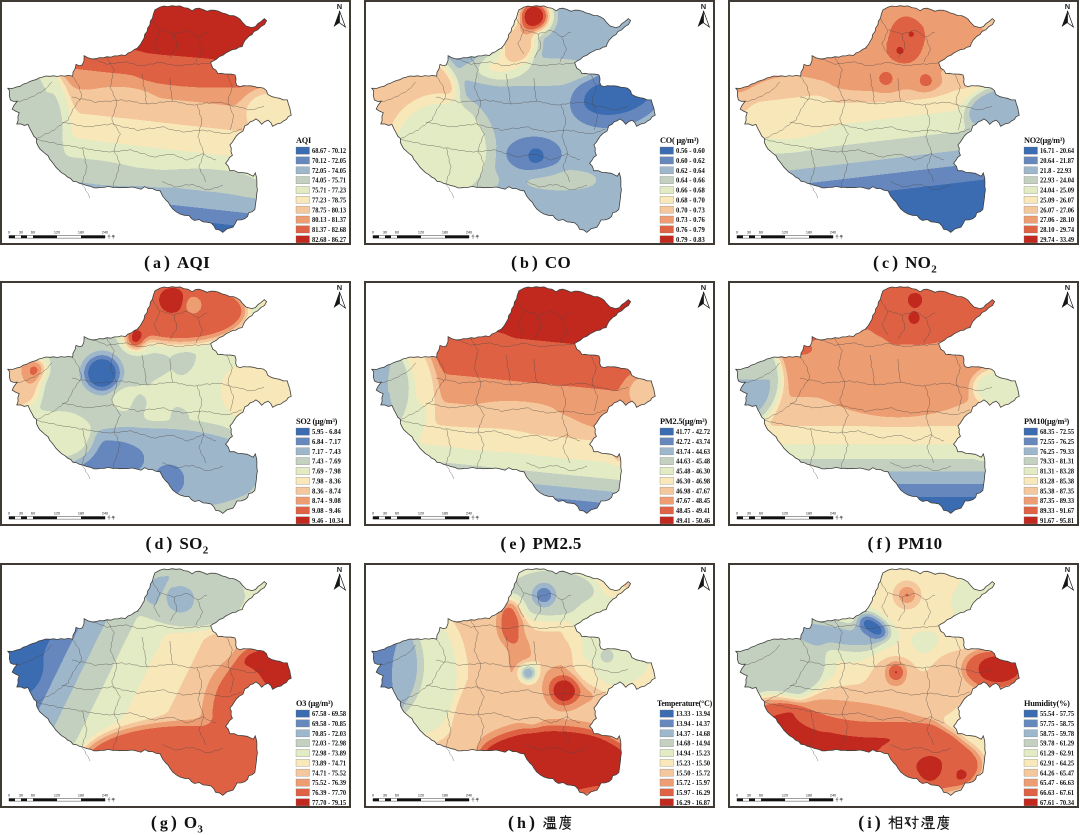 The height and width of the screenshot is (835, 1080). What do you see at coordinates (679, 140) in the screenshot?
I see `svg-text: CO( μg/m³)` at bounding box center [679, 140].